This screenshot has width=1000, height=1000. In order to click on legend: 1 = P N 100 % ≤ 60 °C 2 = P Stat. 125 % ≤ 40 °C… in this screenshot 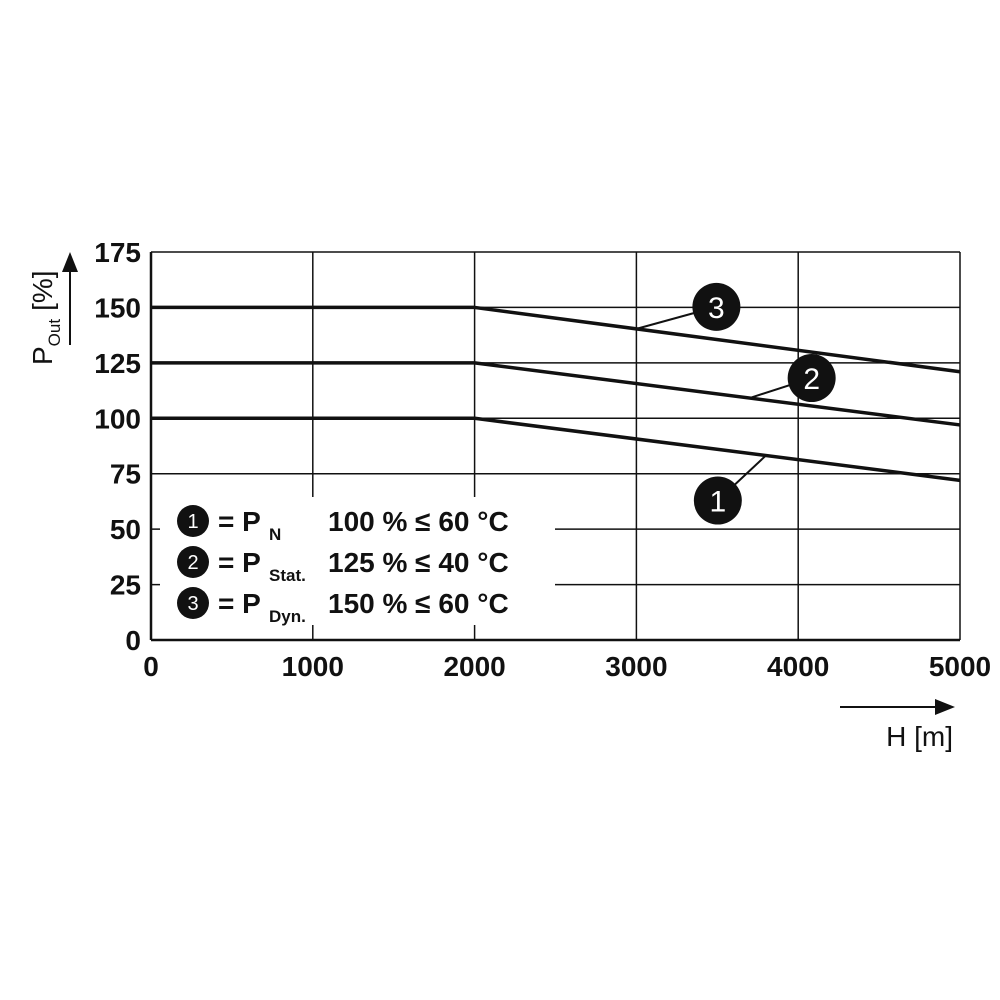, I will do `click(357, 561)`.